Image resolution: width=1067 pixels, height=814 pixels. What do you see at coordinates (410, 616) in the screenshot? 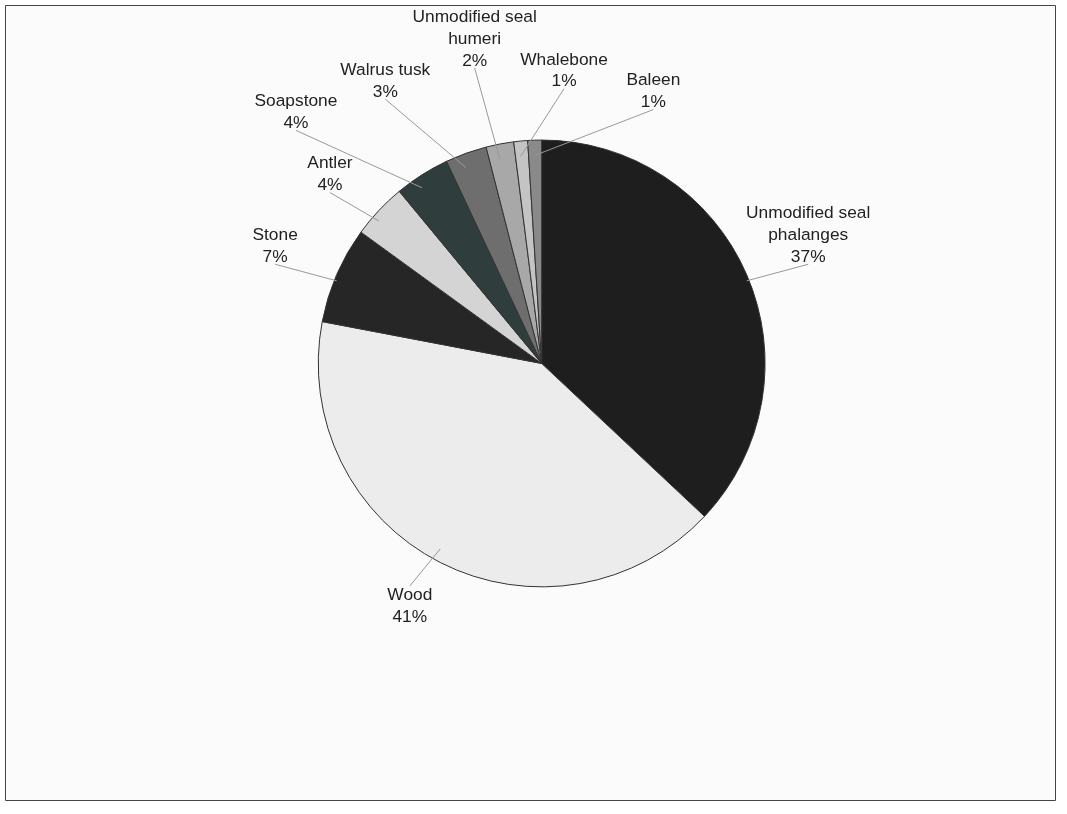
I see `data-label: 41%` at bounding box center [410, 616].